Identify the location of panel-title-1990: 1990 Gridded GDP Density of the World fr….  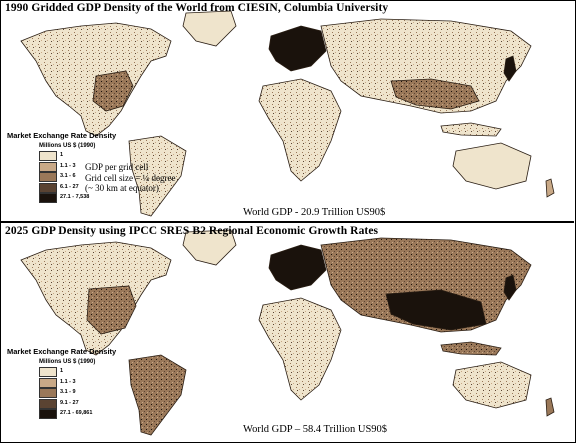
(197, 8).